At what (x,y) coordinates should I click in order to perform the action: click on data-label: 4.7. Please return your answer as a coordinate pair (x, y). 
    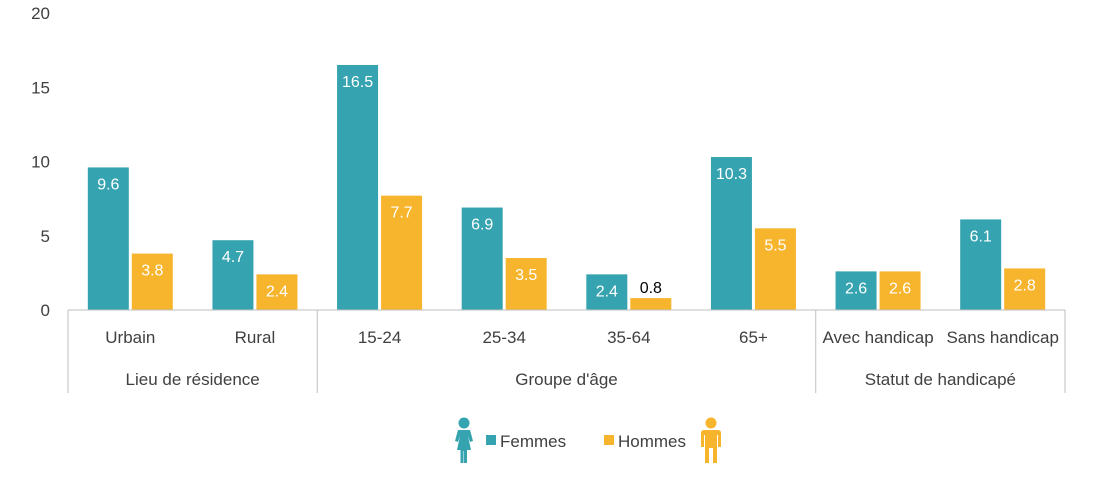
    Looking at the image, I should click on (233, 257).